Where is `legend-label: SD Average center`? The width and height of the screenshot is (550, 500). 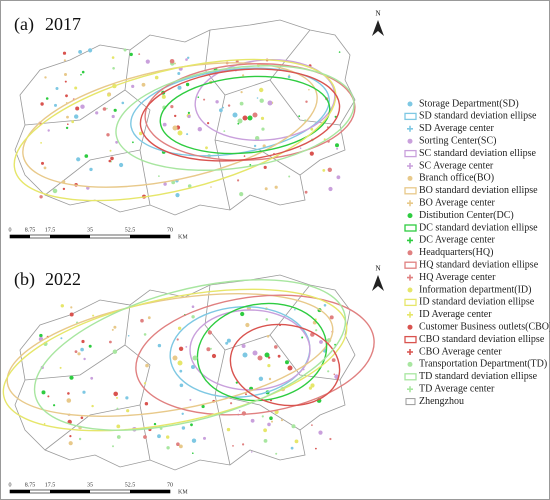 legend-label: SD Average center is located at coordinates (456, 128).